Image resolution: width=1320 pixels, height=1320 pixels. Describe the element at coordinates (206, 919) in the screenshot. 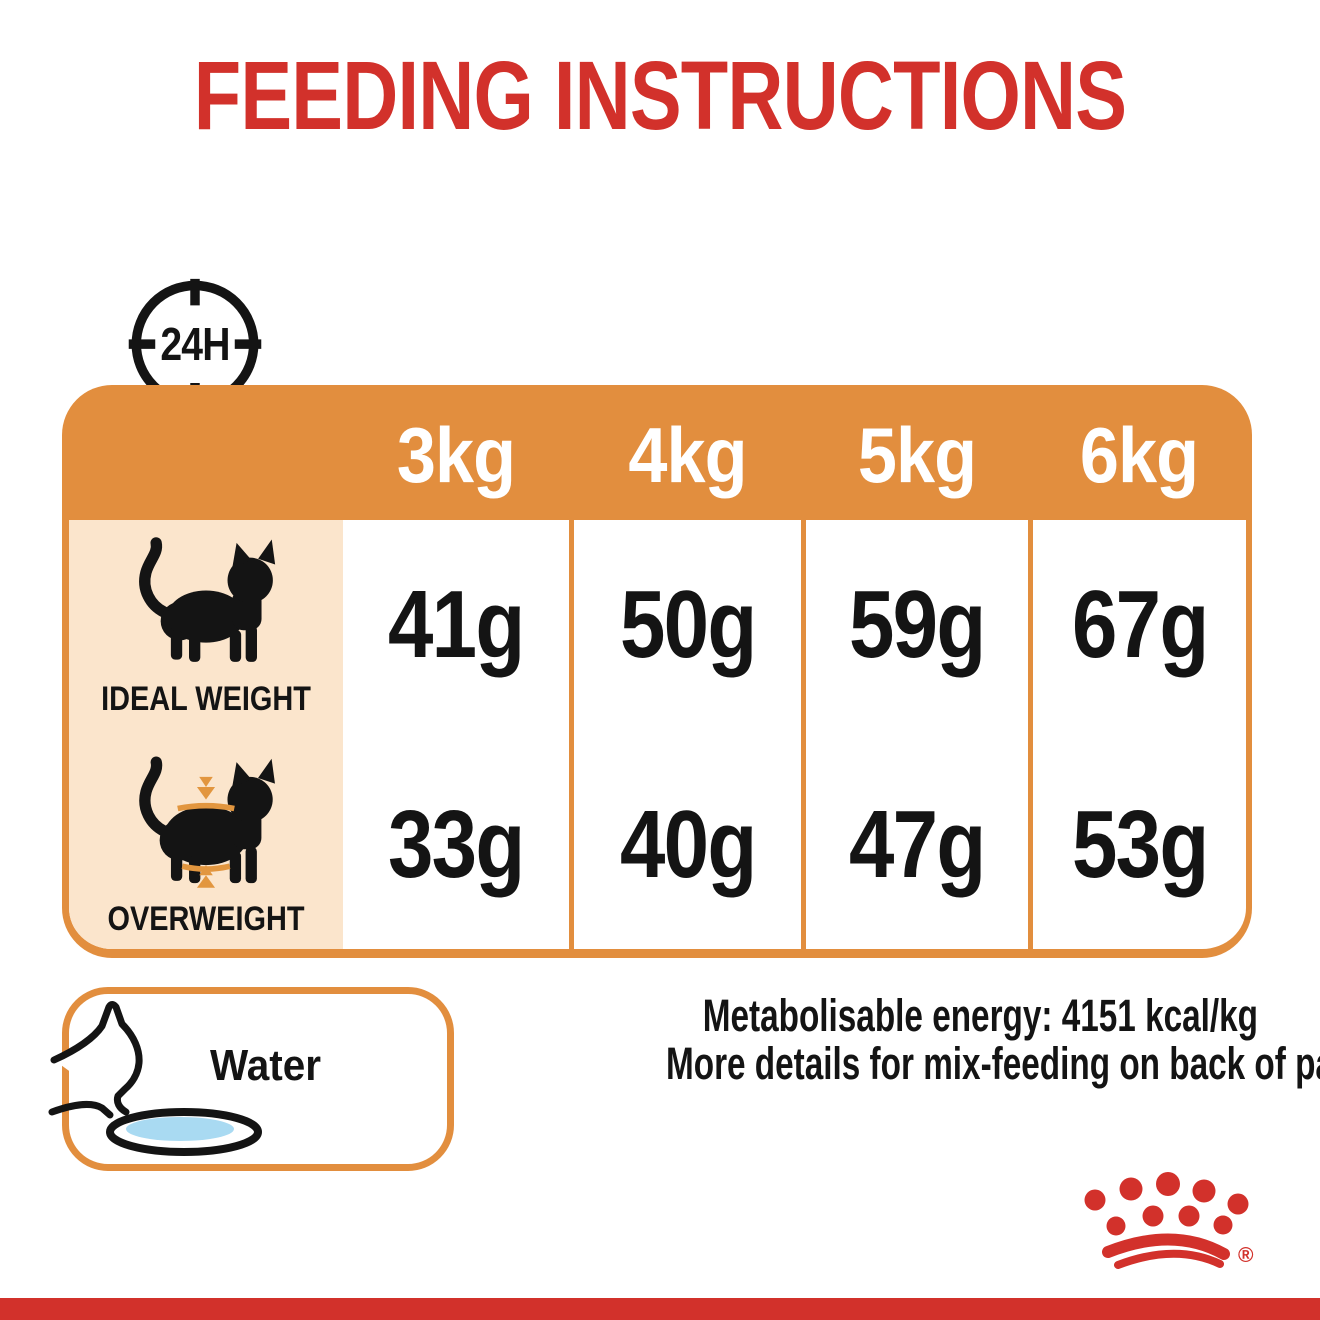

I see `row-label-overweight: OVERWEIGHT` at that location.